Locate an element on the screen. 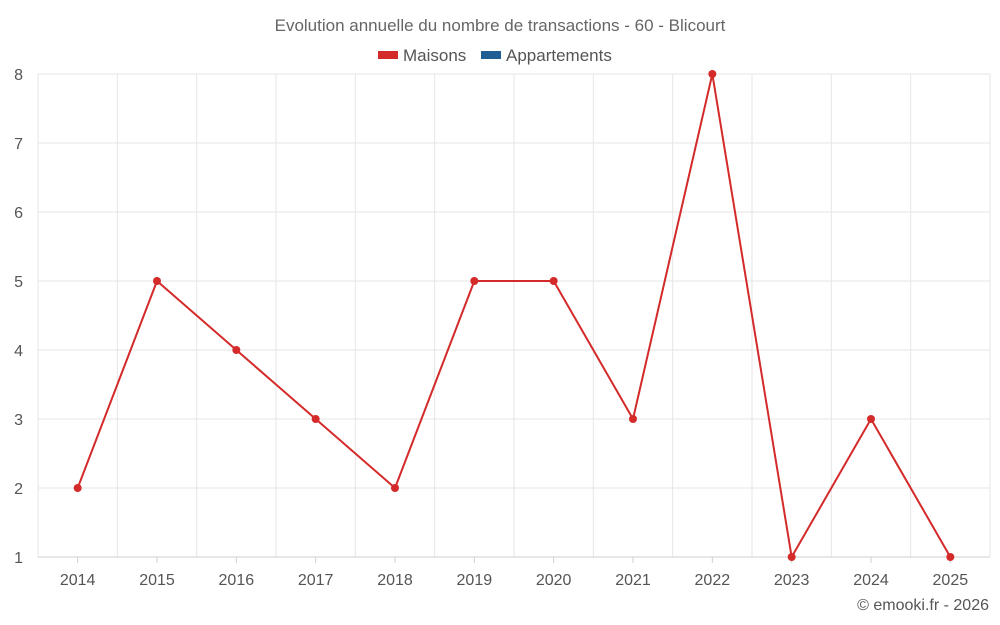  x-tick-label-2016: 2016 is located at coordinates (237, 580).